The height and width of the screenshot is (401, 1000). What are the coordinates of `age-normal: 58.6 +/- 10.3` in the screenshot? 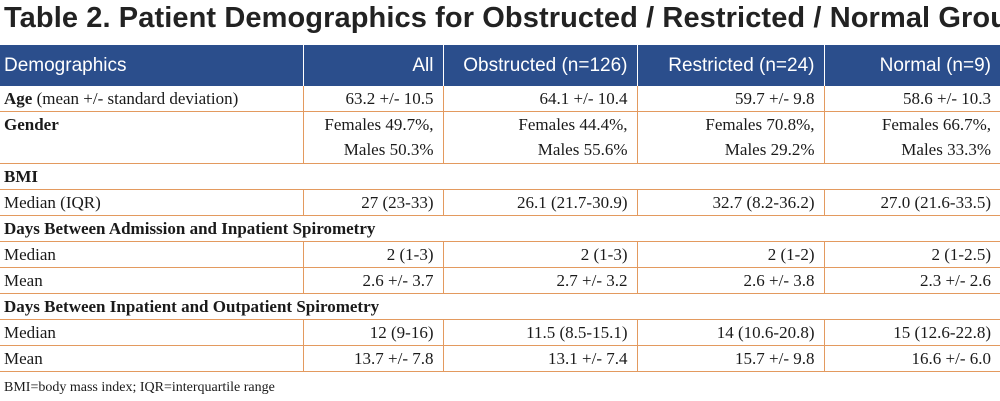 It's located at (912, 99).